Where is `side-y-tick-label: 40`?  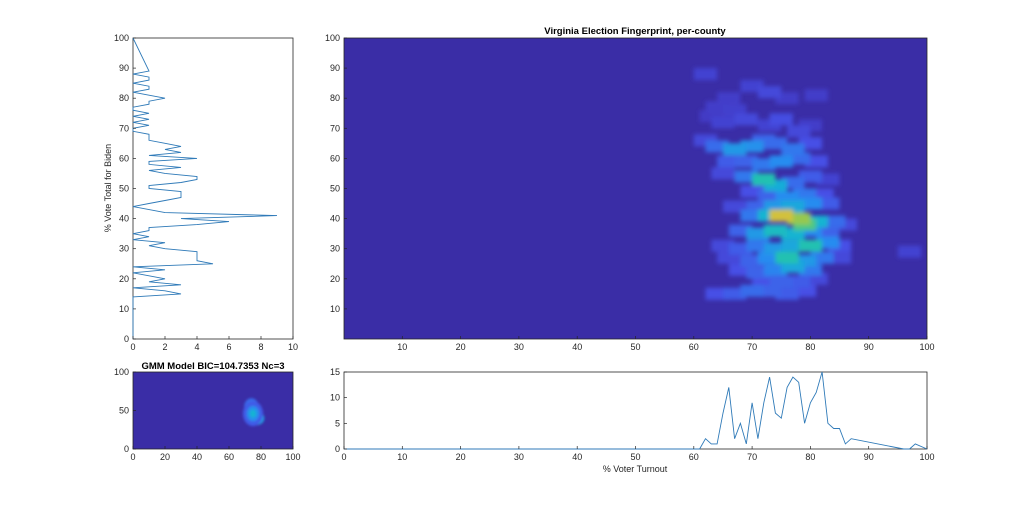
side-y-tick-label: 40 is located at coordinates (124, 219).